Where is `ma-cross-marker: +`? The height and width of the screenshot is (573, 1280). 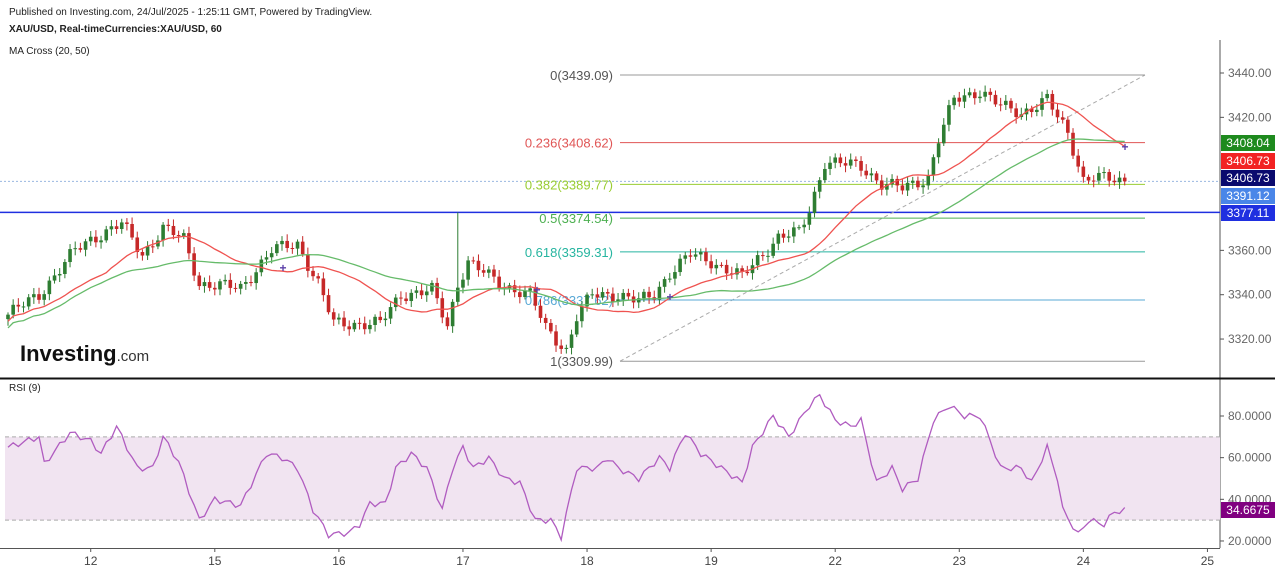 ma-cross-marker: + is located at coordinates (669, 297).